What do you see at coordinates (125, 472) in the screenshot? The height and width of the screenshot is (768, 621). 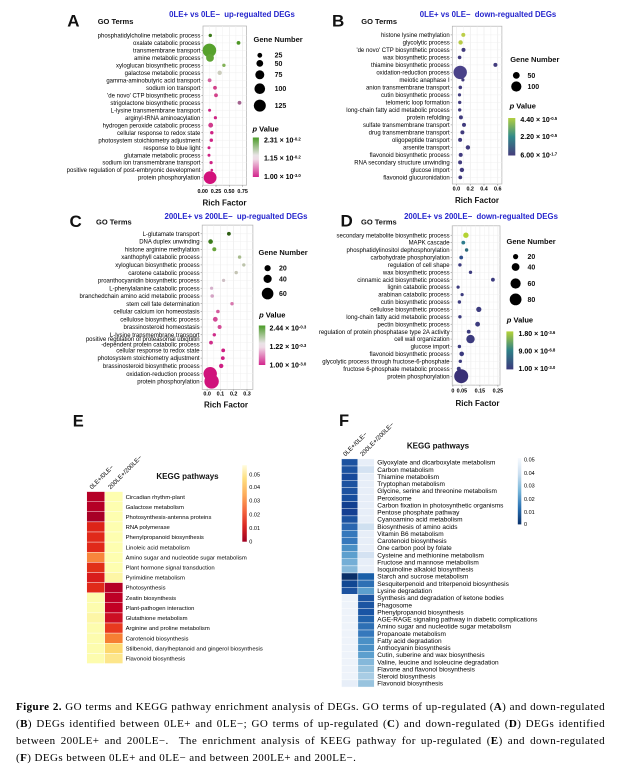 I see `svg-text: 200LE+/200LE−` at bounding box center [125, 472].